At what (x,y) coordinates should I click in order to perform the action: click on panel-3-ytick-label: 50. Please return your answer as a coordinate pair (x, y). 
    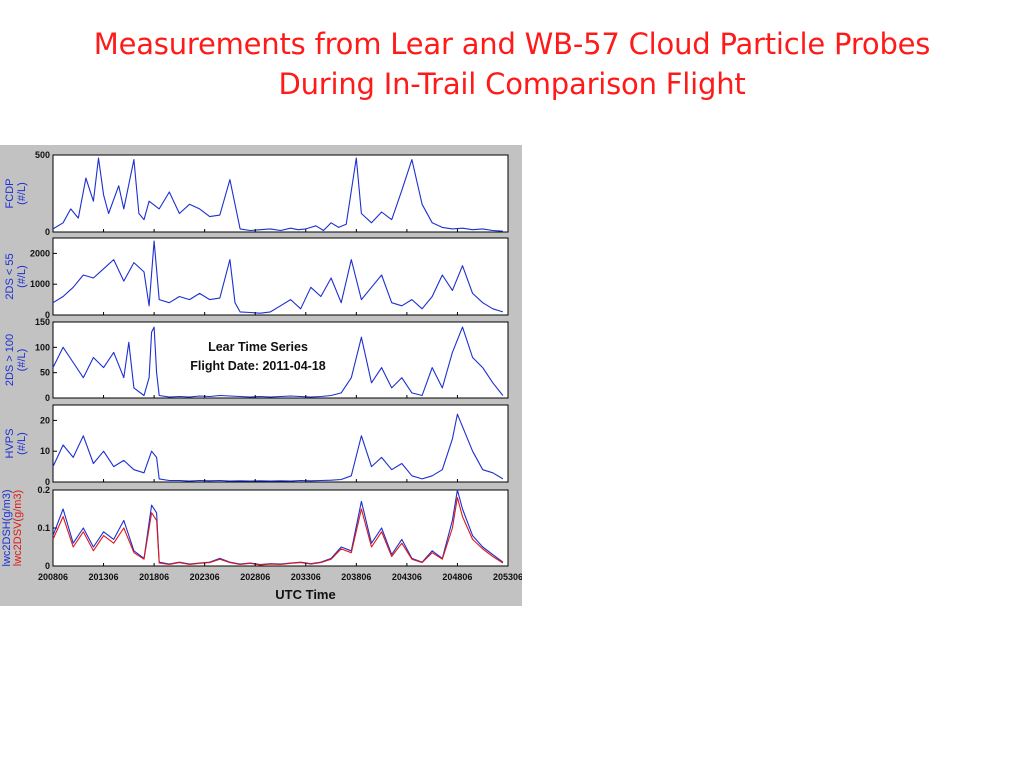
    Looking at the image, I should click on (45, 373).